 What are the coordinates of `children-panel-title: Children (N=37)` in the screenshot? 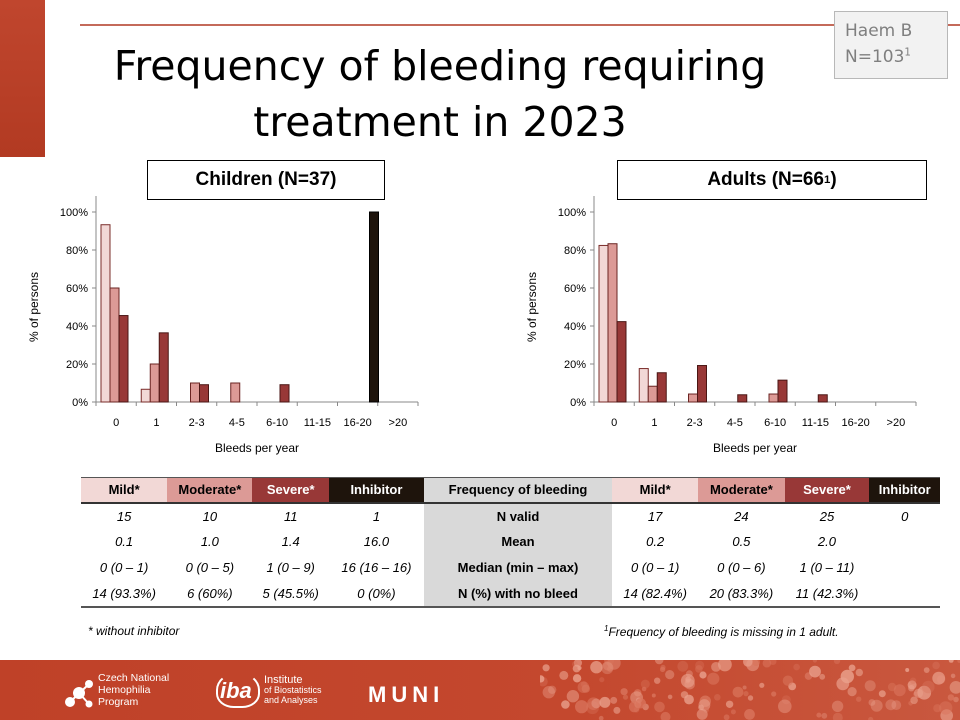 It's located at (266, 180).